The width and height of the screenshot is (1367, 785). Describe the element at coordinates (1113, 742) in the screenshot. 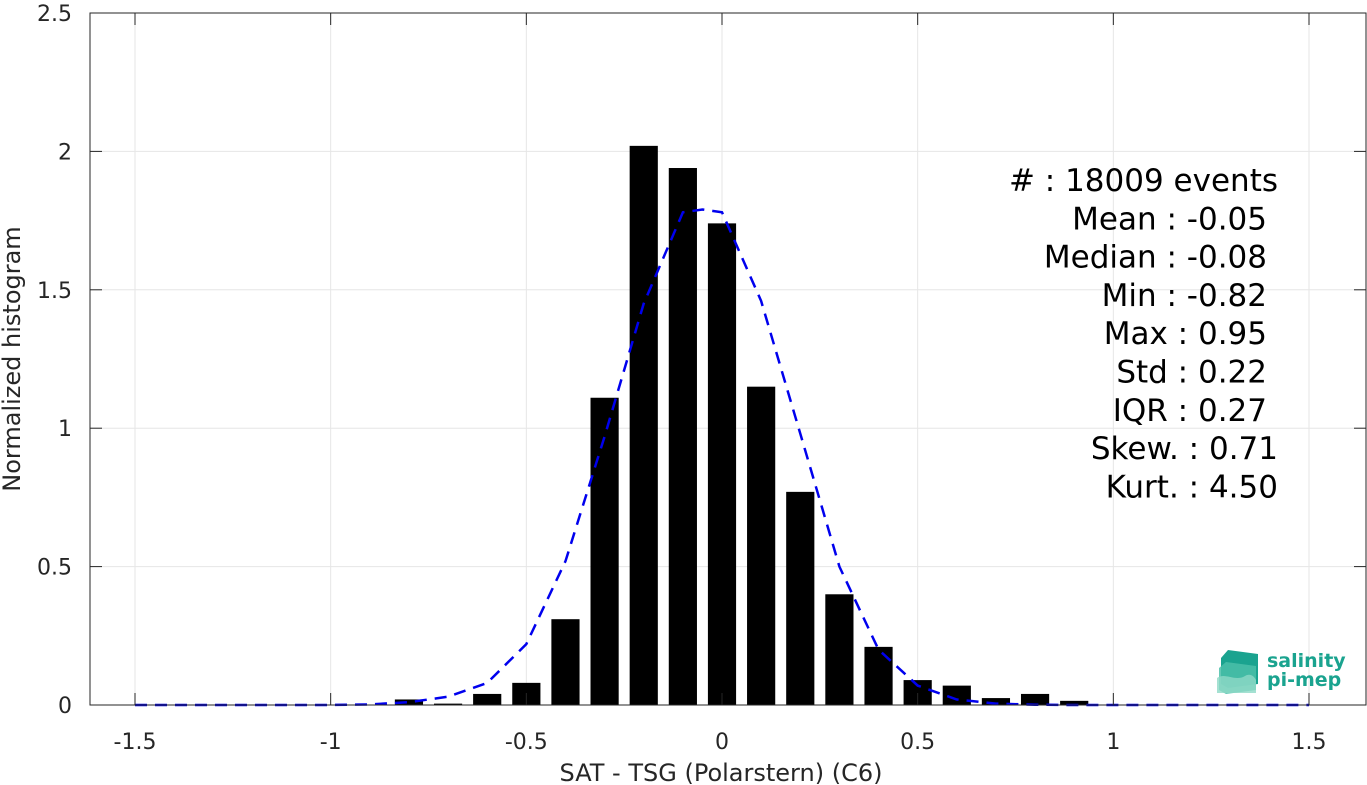

I see `x-tick-label: 1` at that location.